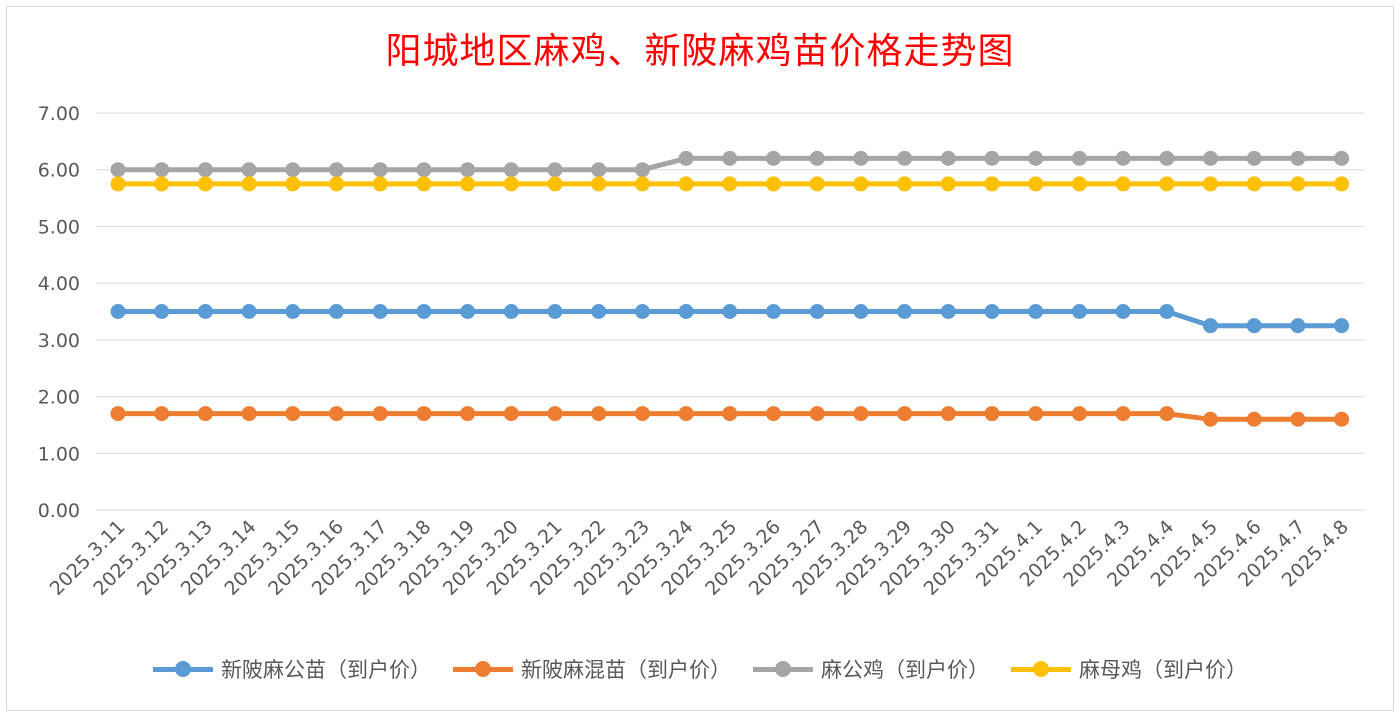 The height and width of the screenshot is (717, 1400). Describe the element at coordinates (59, 511) in the screenshot. I see `y-tick-label: 0.00` at that location.